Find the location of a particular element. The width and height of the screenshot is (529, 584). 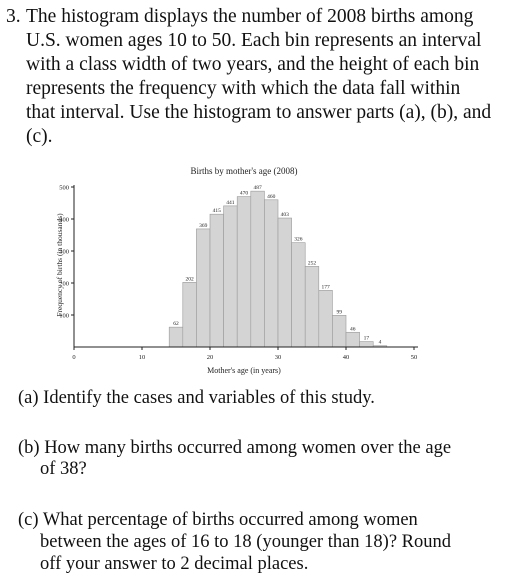

bar-value-label: 441 is located at coordinates (230, 203).